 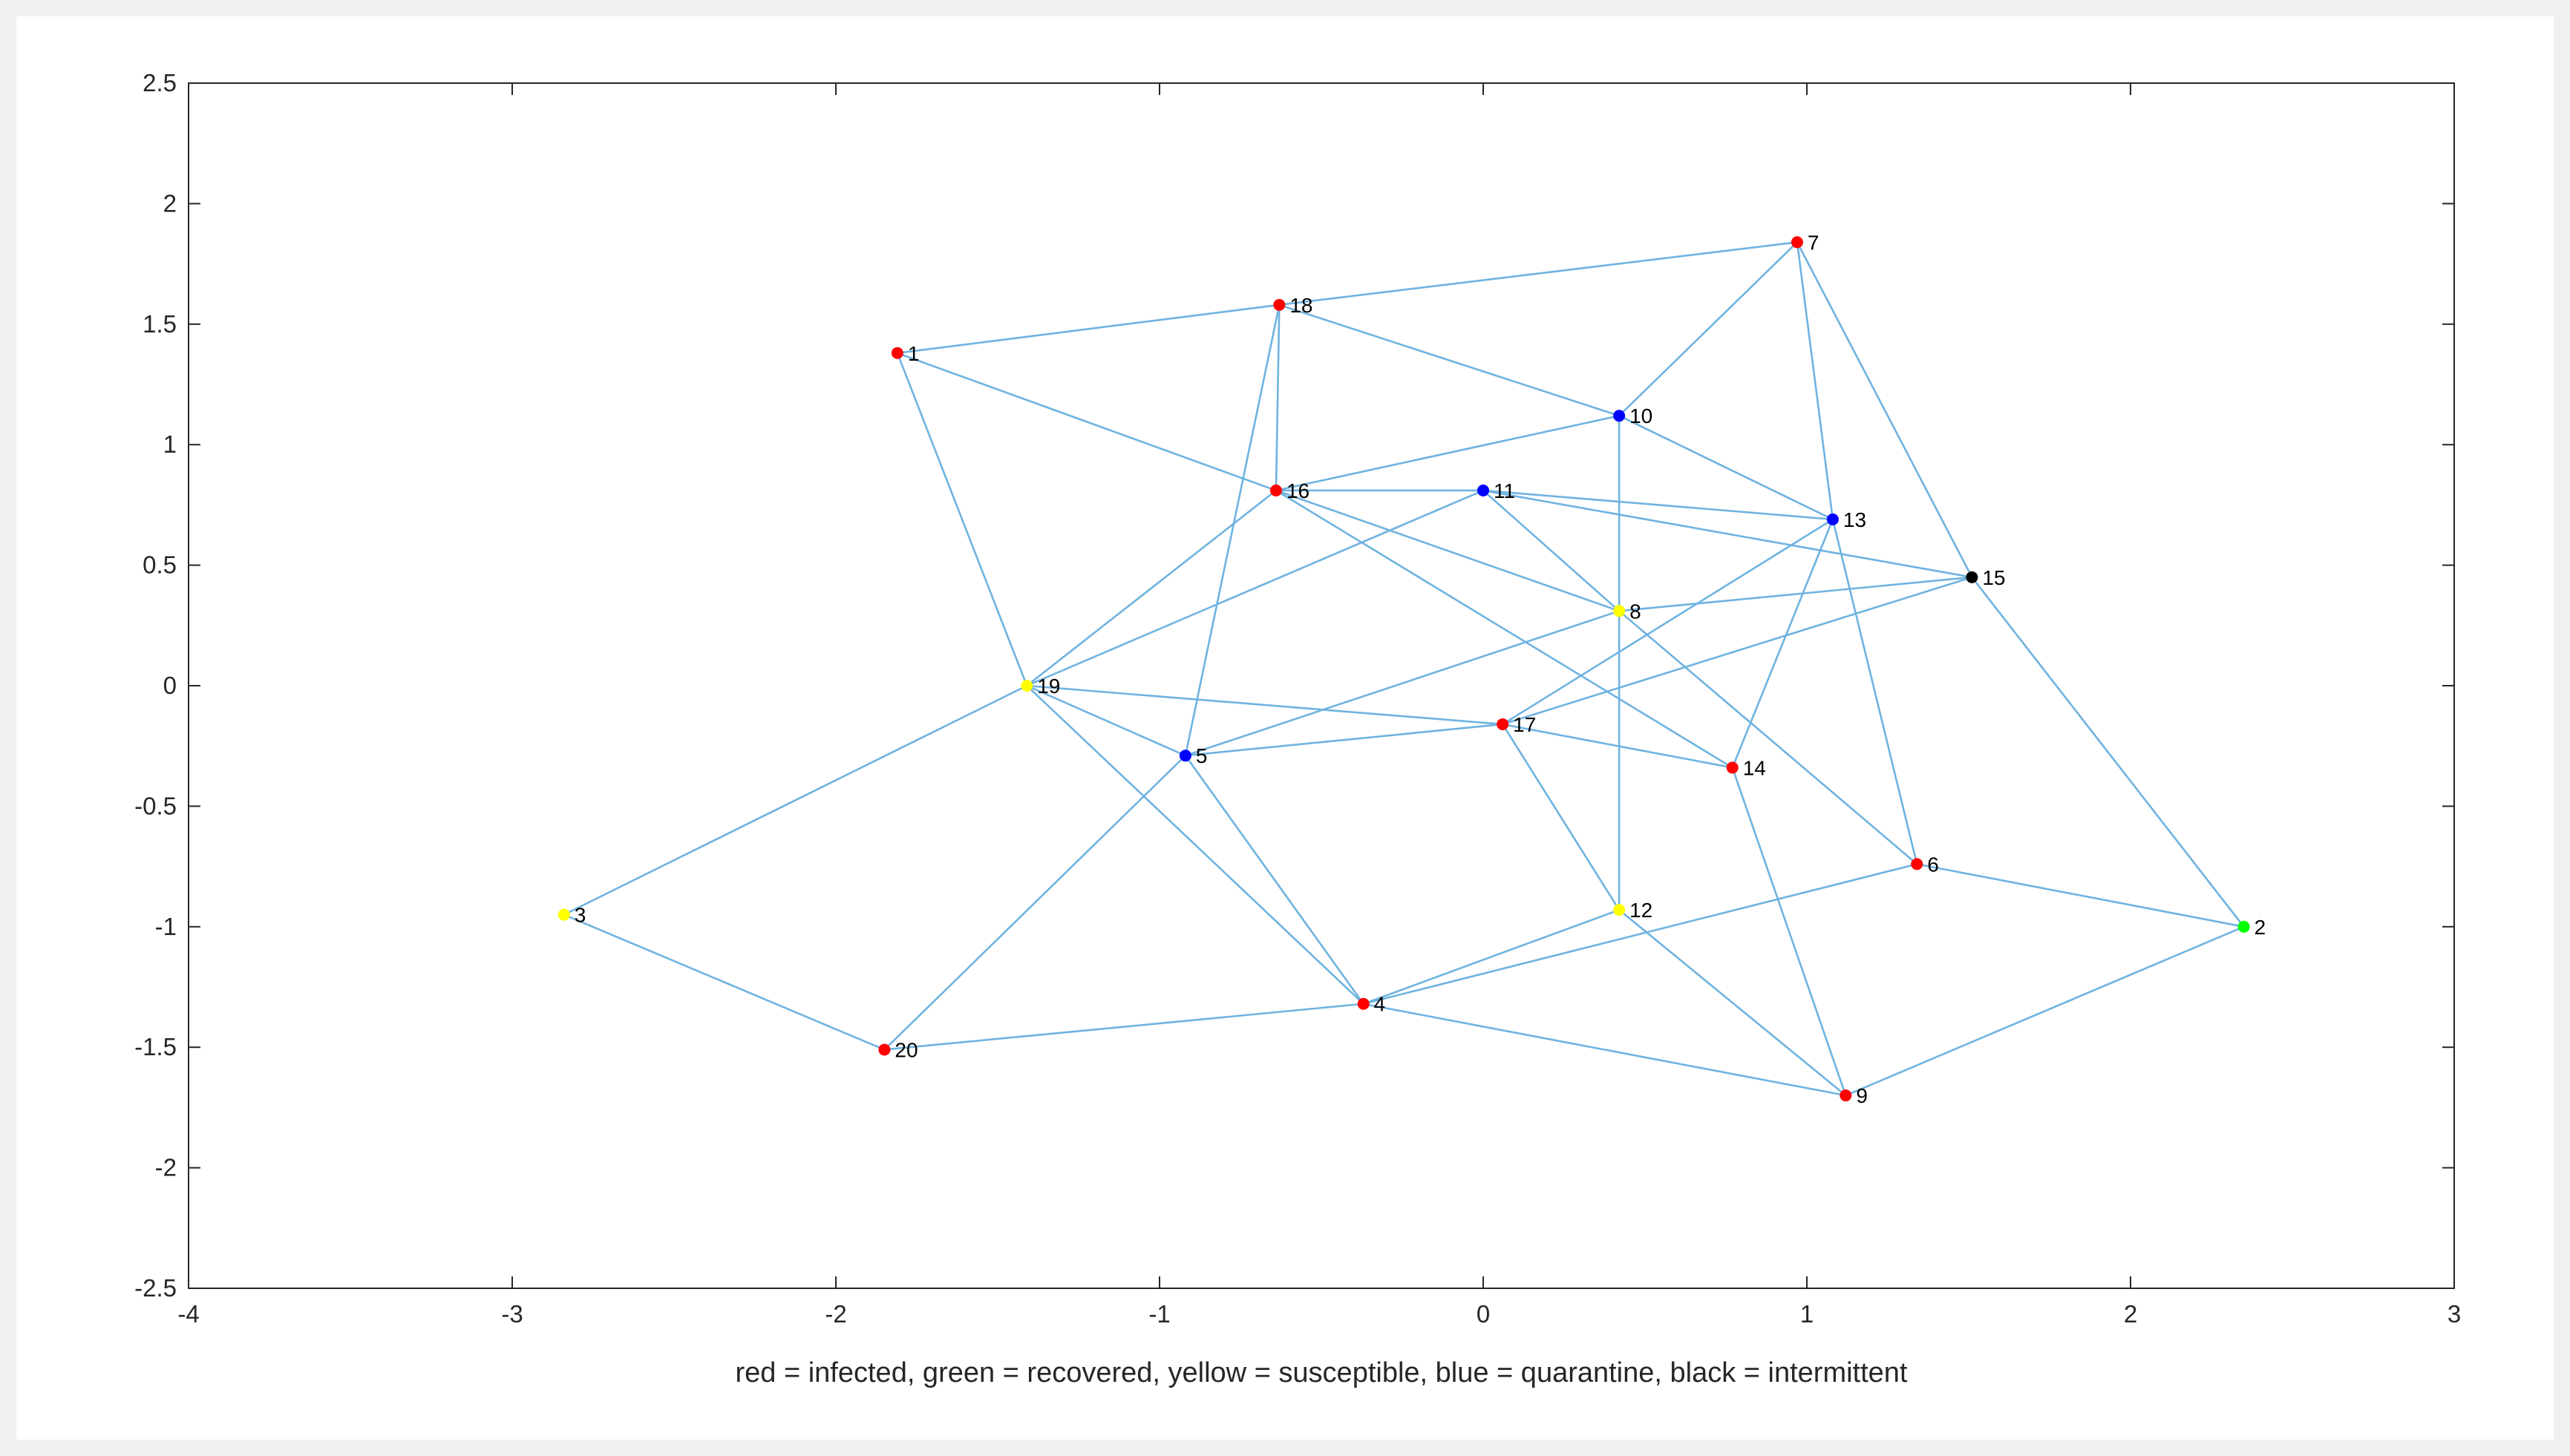 I want to click on node-label-14: 14, so click(x=1754, y=768).